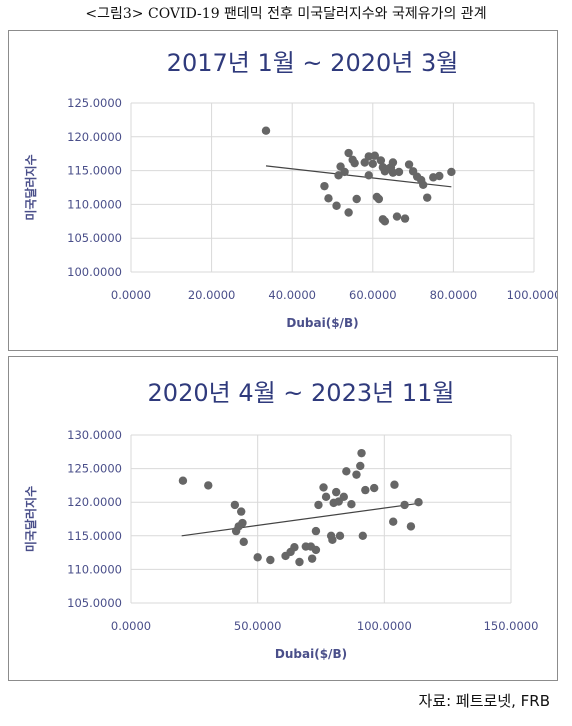 This screenshot has width=572, height=726. What do you see at coordinates (484, 701) in the screenshot?
I see `source-note: 자료: 페트로넷, FRB` at bounding box center [484, 701].